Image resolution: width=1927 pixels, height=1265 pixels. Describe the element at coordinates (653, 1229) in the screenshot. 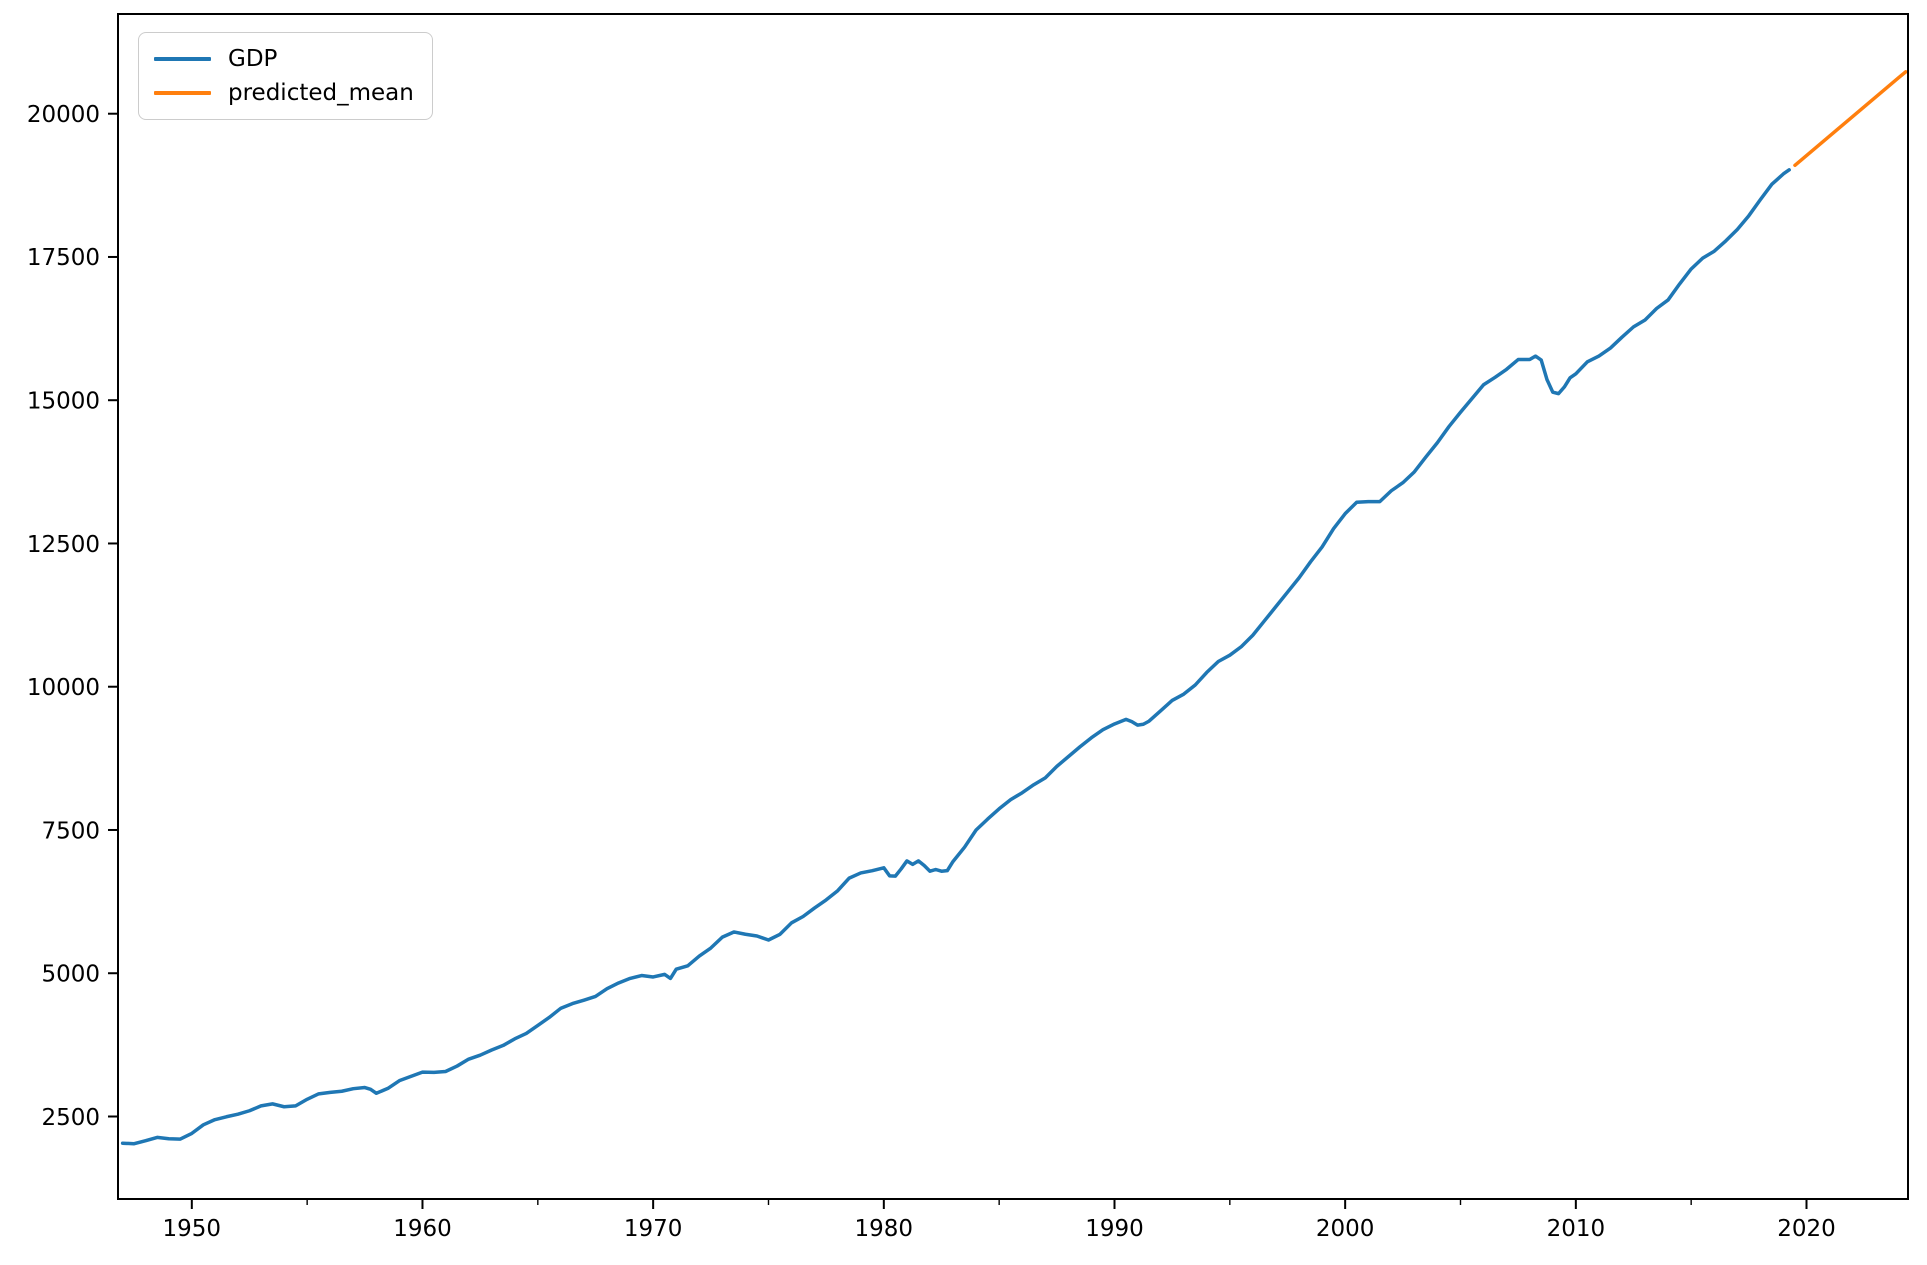

I see `x-tick-label: 1970` at that location.